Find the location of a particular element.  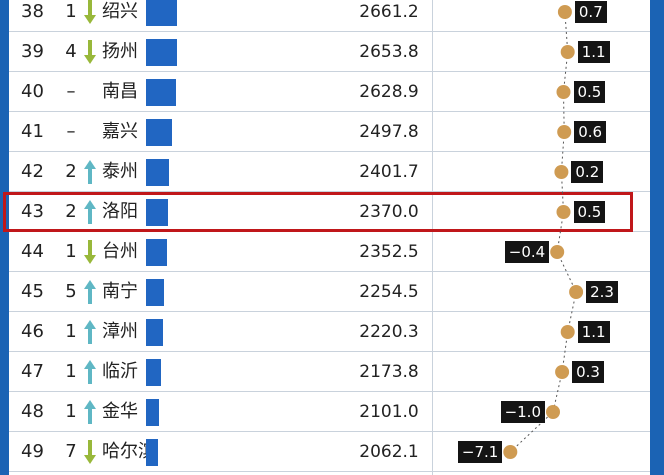

growth-column-divider is located at coordinates (432, 237).